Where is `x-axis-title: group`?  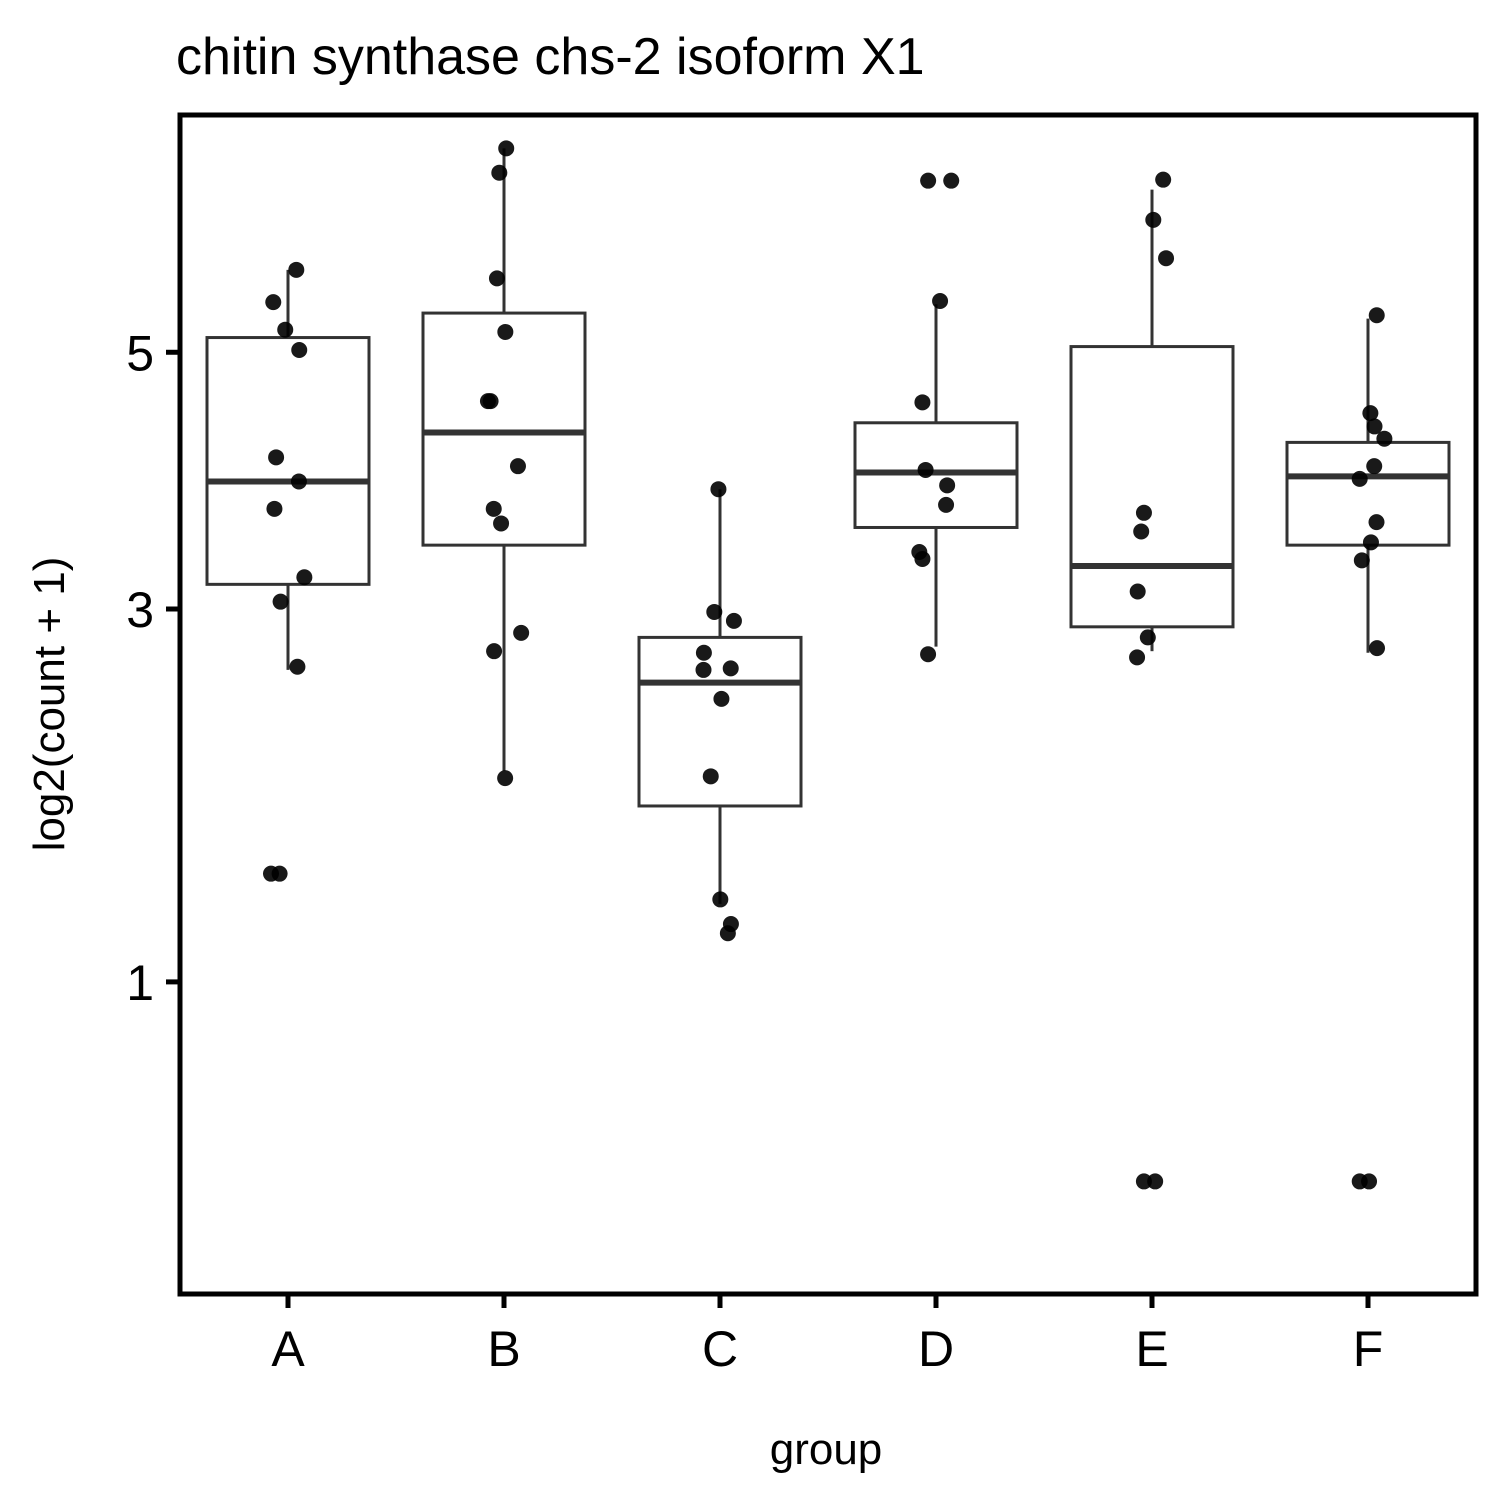 x-axis-title: group is located at coordinates (826, 1449).